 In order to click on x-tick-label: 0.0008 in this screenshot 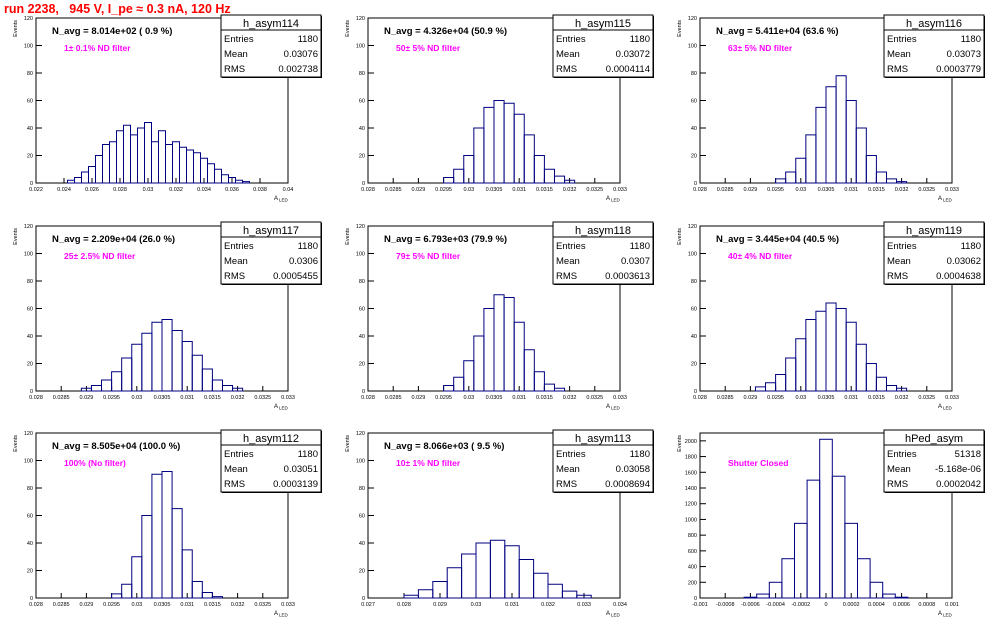, I will do `click(926, 605)`.